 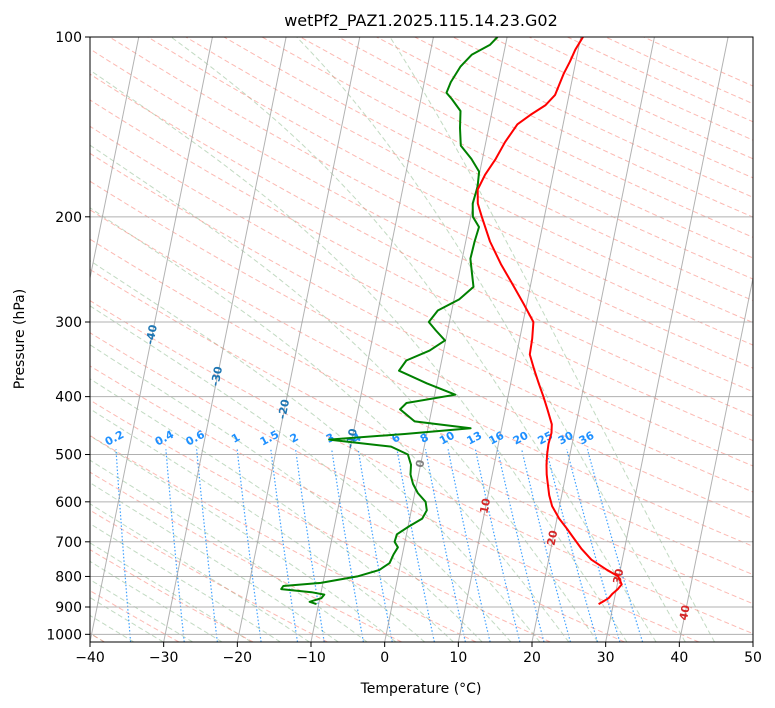 I want to click on y-tick-label: 800, so click(x=68, y=577).